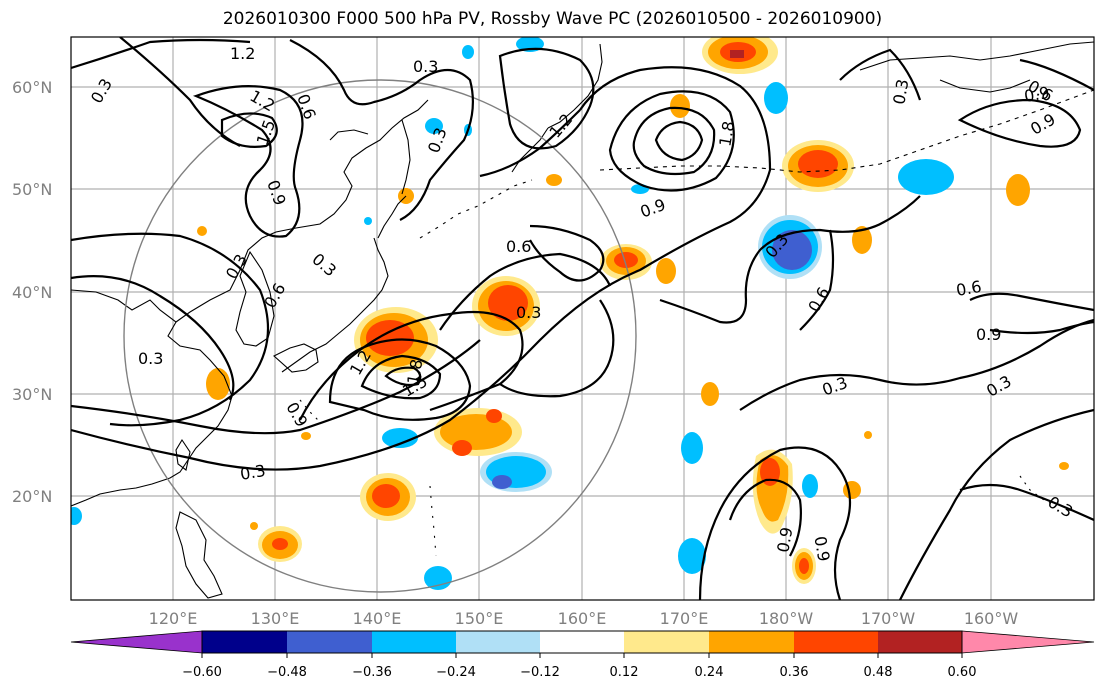 This screenshot has height=692, width=1105. What do you see at coordinates (786, 618) in the screenshot?
I see `lon-label: 180°W` at bounding box center [786, 618].